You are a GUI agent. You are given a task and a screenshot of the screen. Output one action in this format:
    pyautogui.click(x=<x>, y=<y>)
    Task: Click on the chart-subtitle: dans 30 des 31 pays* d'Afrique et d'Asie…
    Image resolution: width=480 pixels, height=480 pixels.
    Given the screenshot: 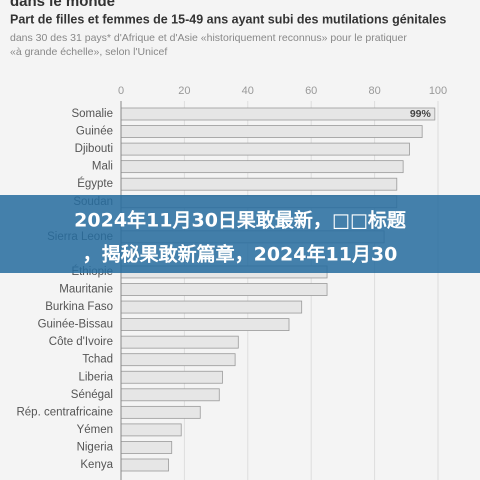 What is the action you would take?
    pyautogui.click(x=208, y=38)
    